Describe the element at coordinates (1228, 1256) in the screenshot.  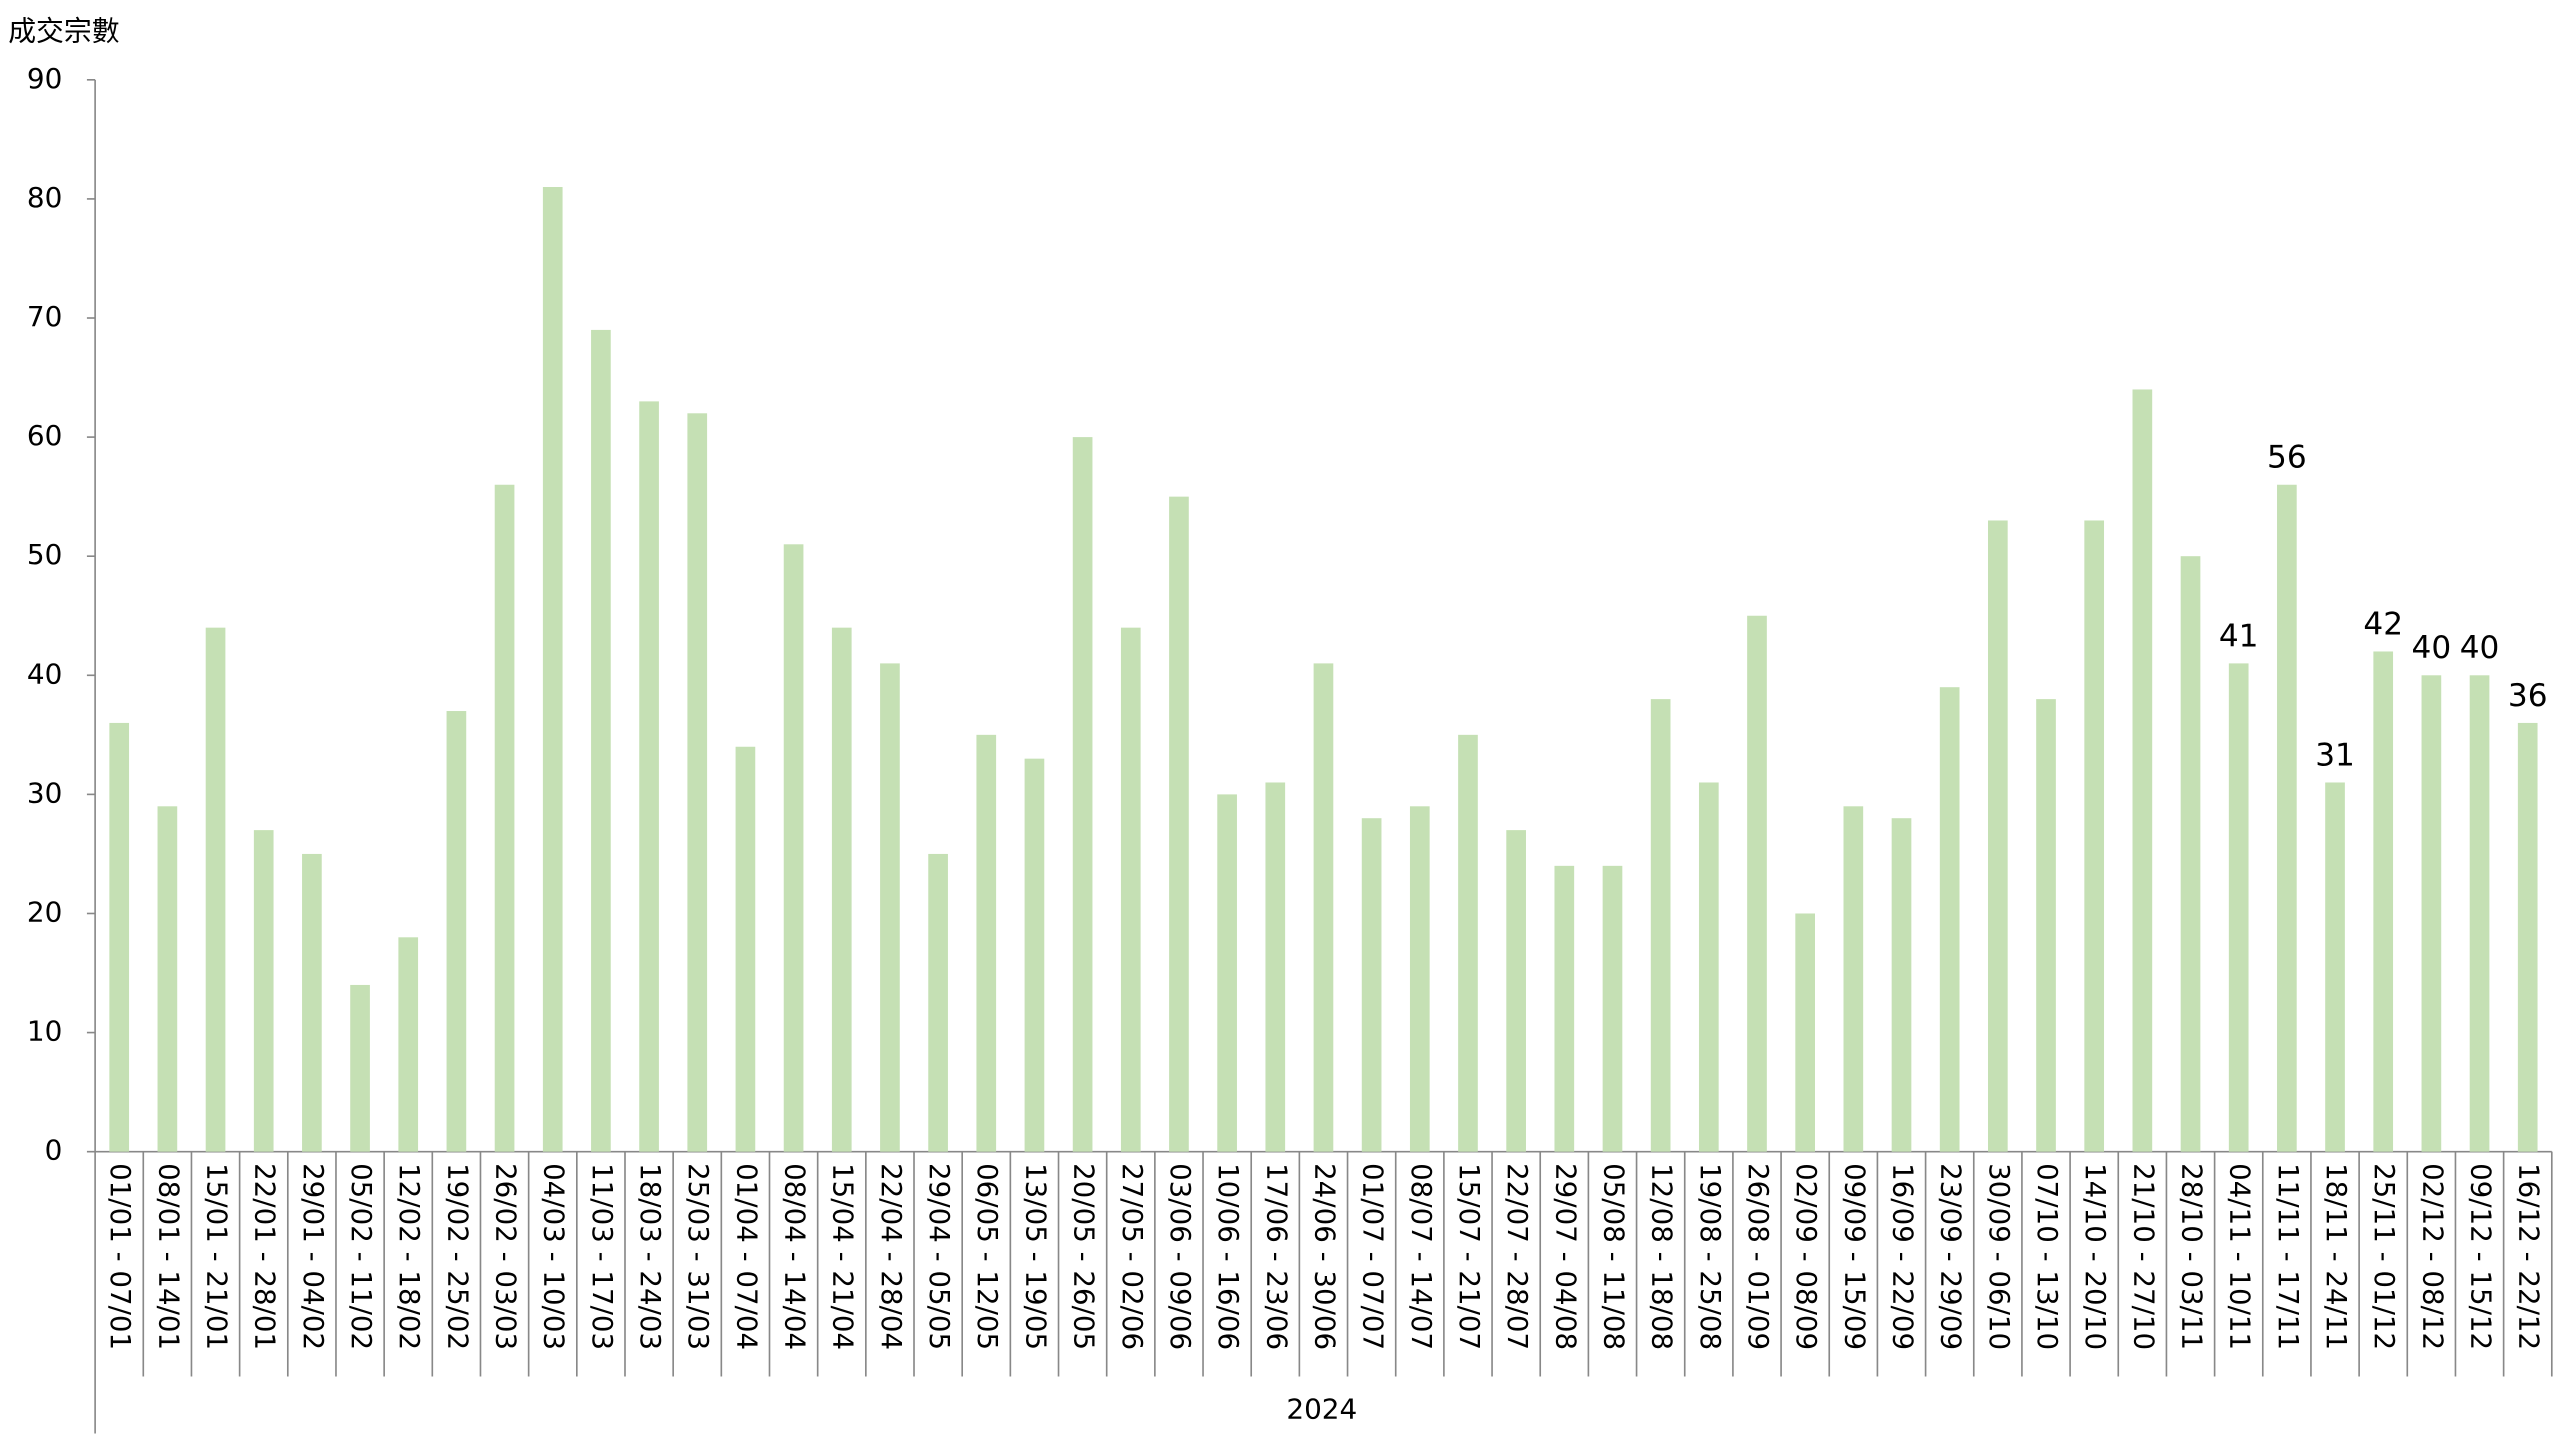
I see `x-tick-label: 10/06 - 16/06` at that location.